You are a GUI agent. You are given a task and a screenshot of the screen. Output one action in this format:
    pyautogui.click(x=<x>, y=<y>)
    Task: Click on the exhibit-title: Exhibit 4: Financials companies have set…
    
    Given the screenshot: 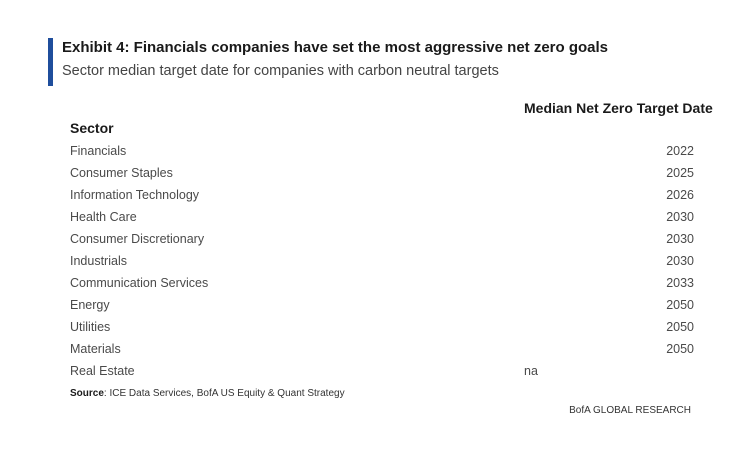 What is the action you would take?
    pyautogui.click(x=335, y=47)
    